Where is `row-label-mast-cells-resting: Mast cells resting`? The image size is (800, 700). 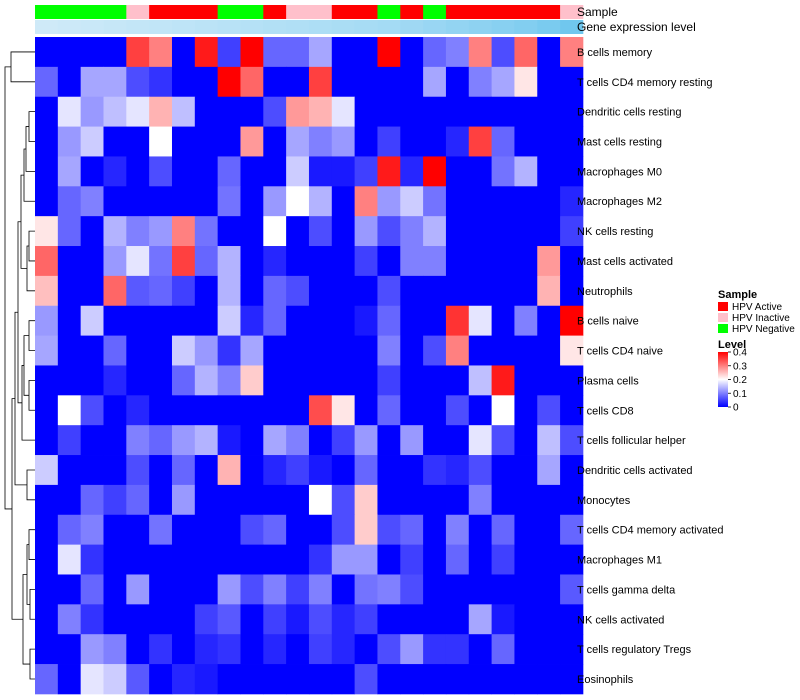 row-label-mast-cells-resting: Mast cells resting is located at coordinates (619, 143).